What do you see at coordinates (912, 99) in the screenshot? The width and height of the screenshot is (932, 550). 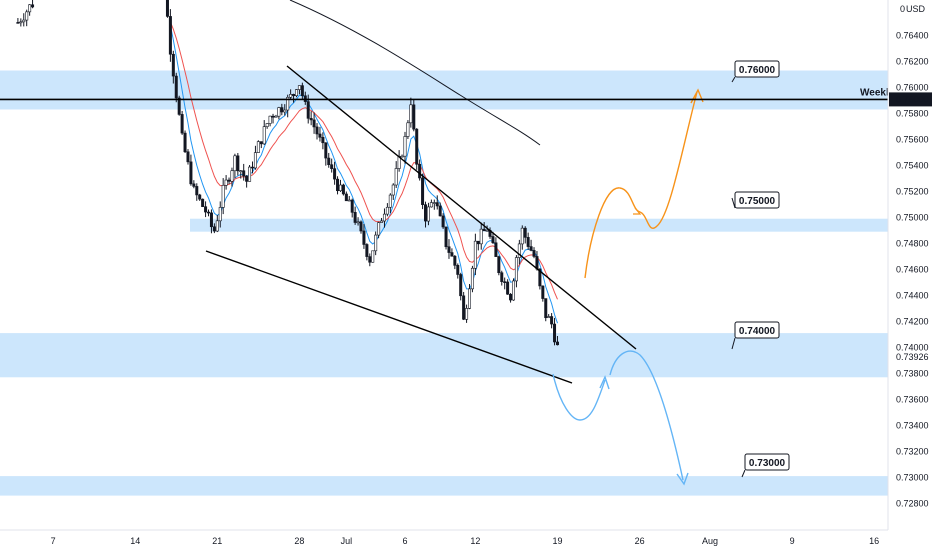 I see `weekly-price-tag: 0.76000` at bounding box center [912, 99].